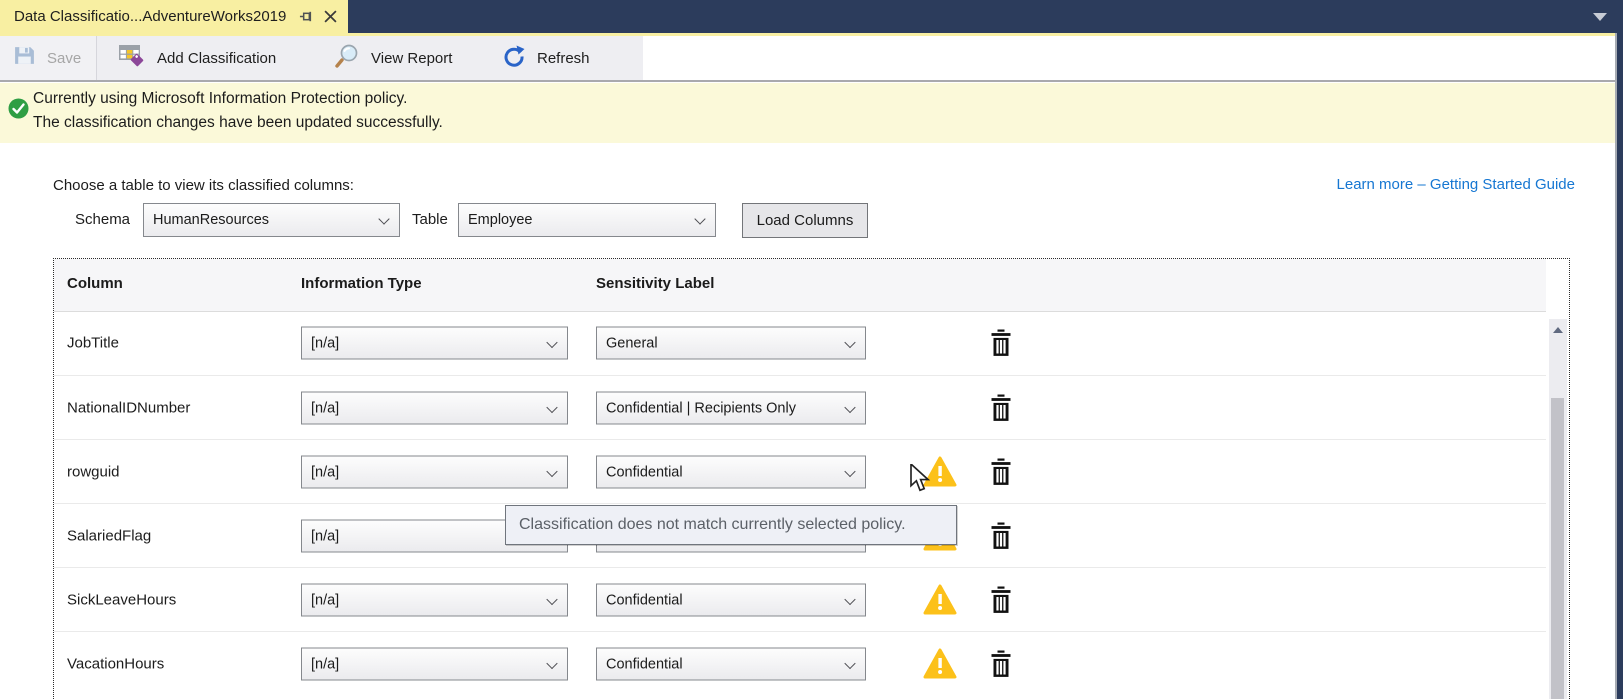 Image resolution: width=1623 pixels, height=699 pixels. I want to click on active-tab-accent-strip, so click(807, 34).